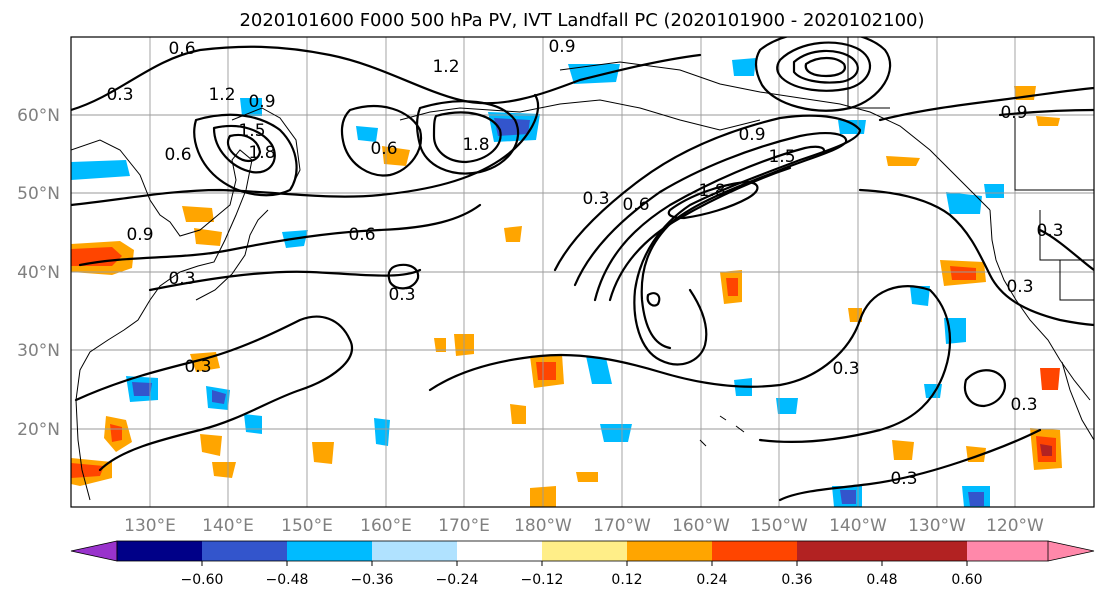 Image resolution: width=1105 pixels, height=601 pixels. What do you see at coordinates (779, 526) in the screenshot?
I see `lon-label: 150°W` at bounding box center [779, 526].